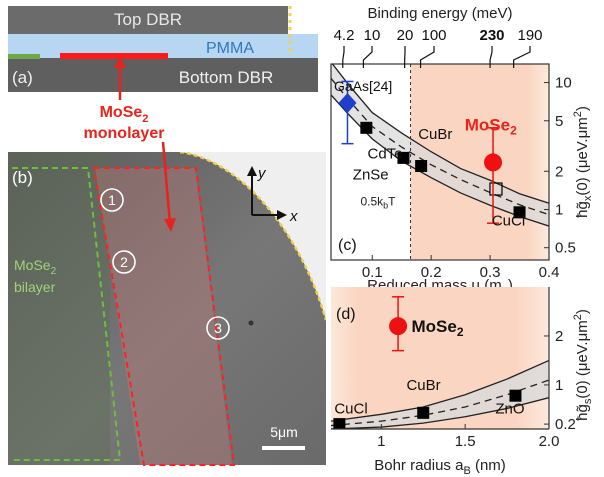 Image resolution: width=604 pixels, height=477 pixels. I want to click on mose2-annotation: MoSe2, so click(124, 114).